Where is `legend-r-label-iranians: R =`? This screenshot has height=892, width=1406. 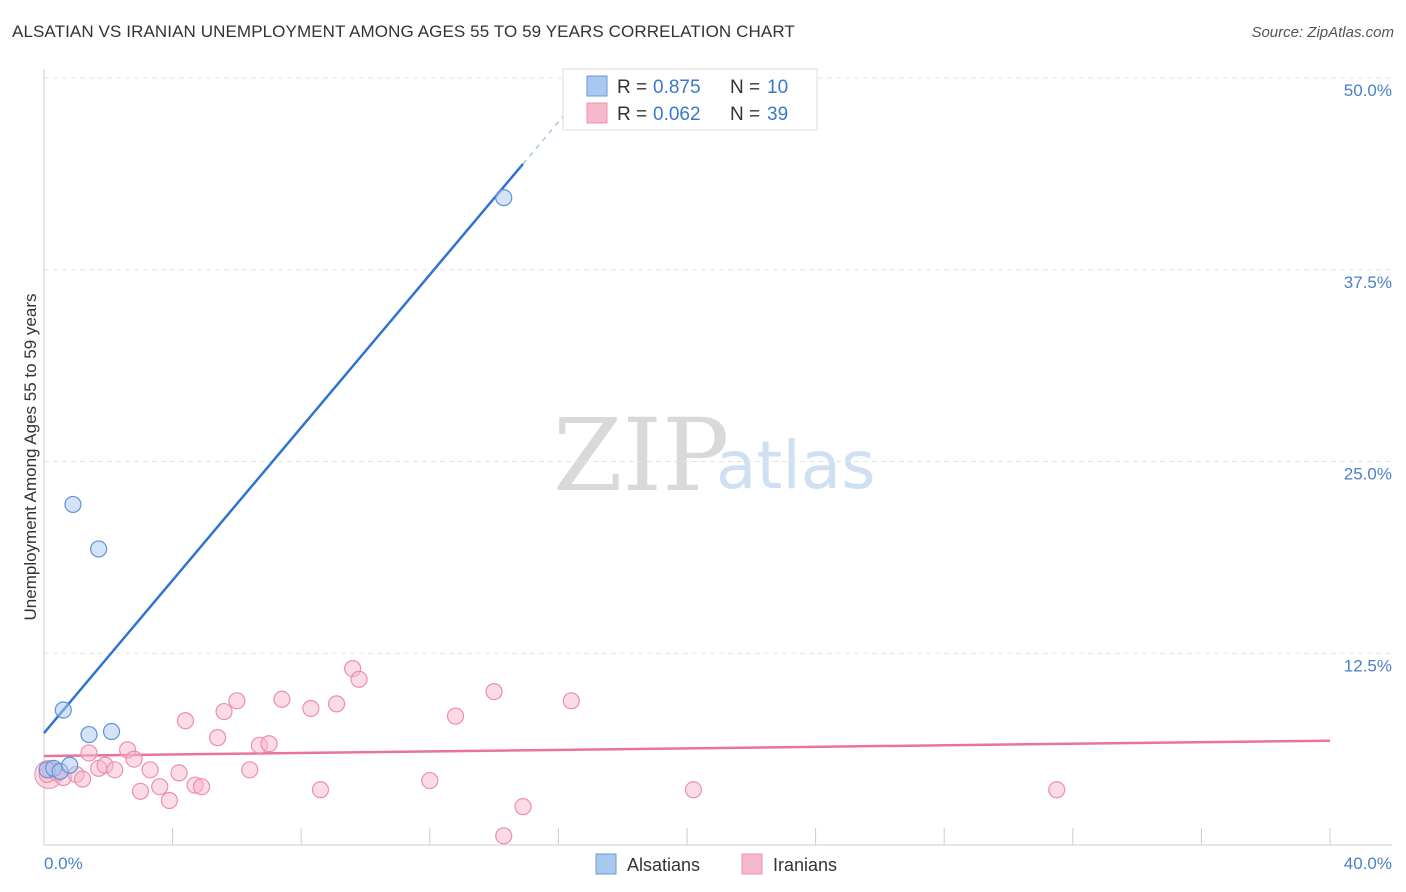 legend-r-label-iranians: R = is located at coordinates (632, 114).